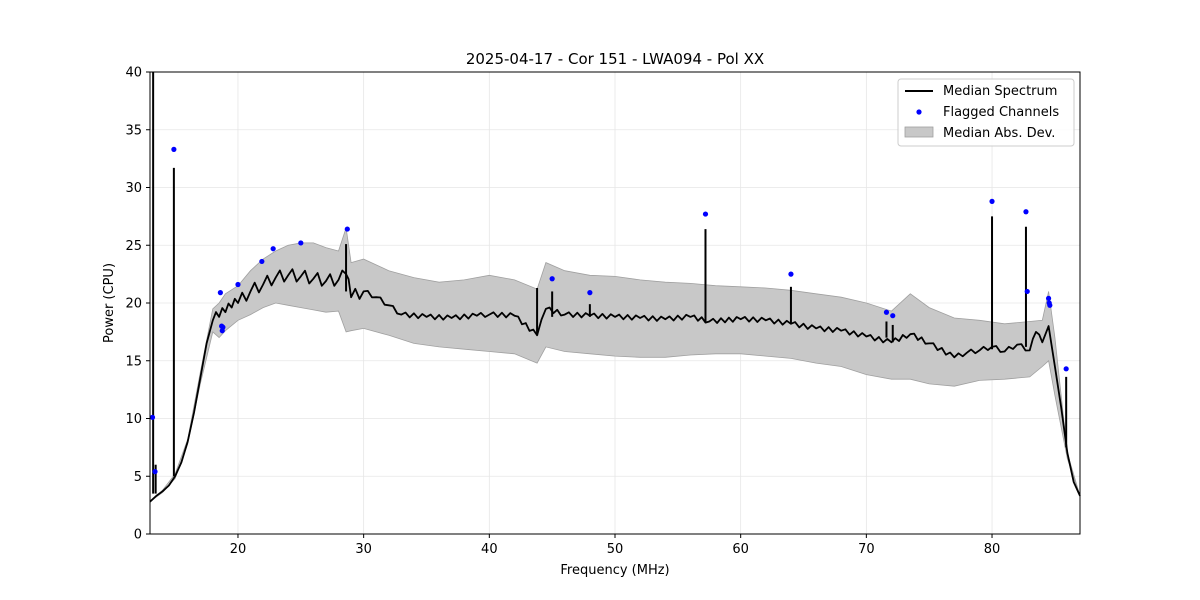  I want to click on x-tick-label: 30, so click(363, 549).